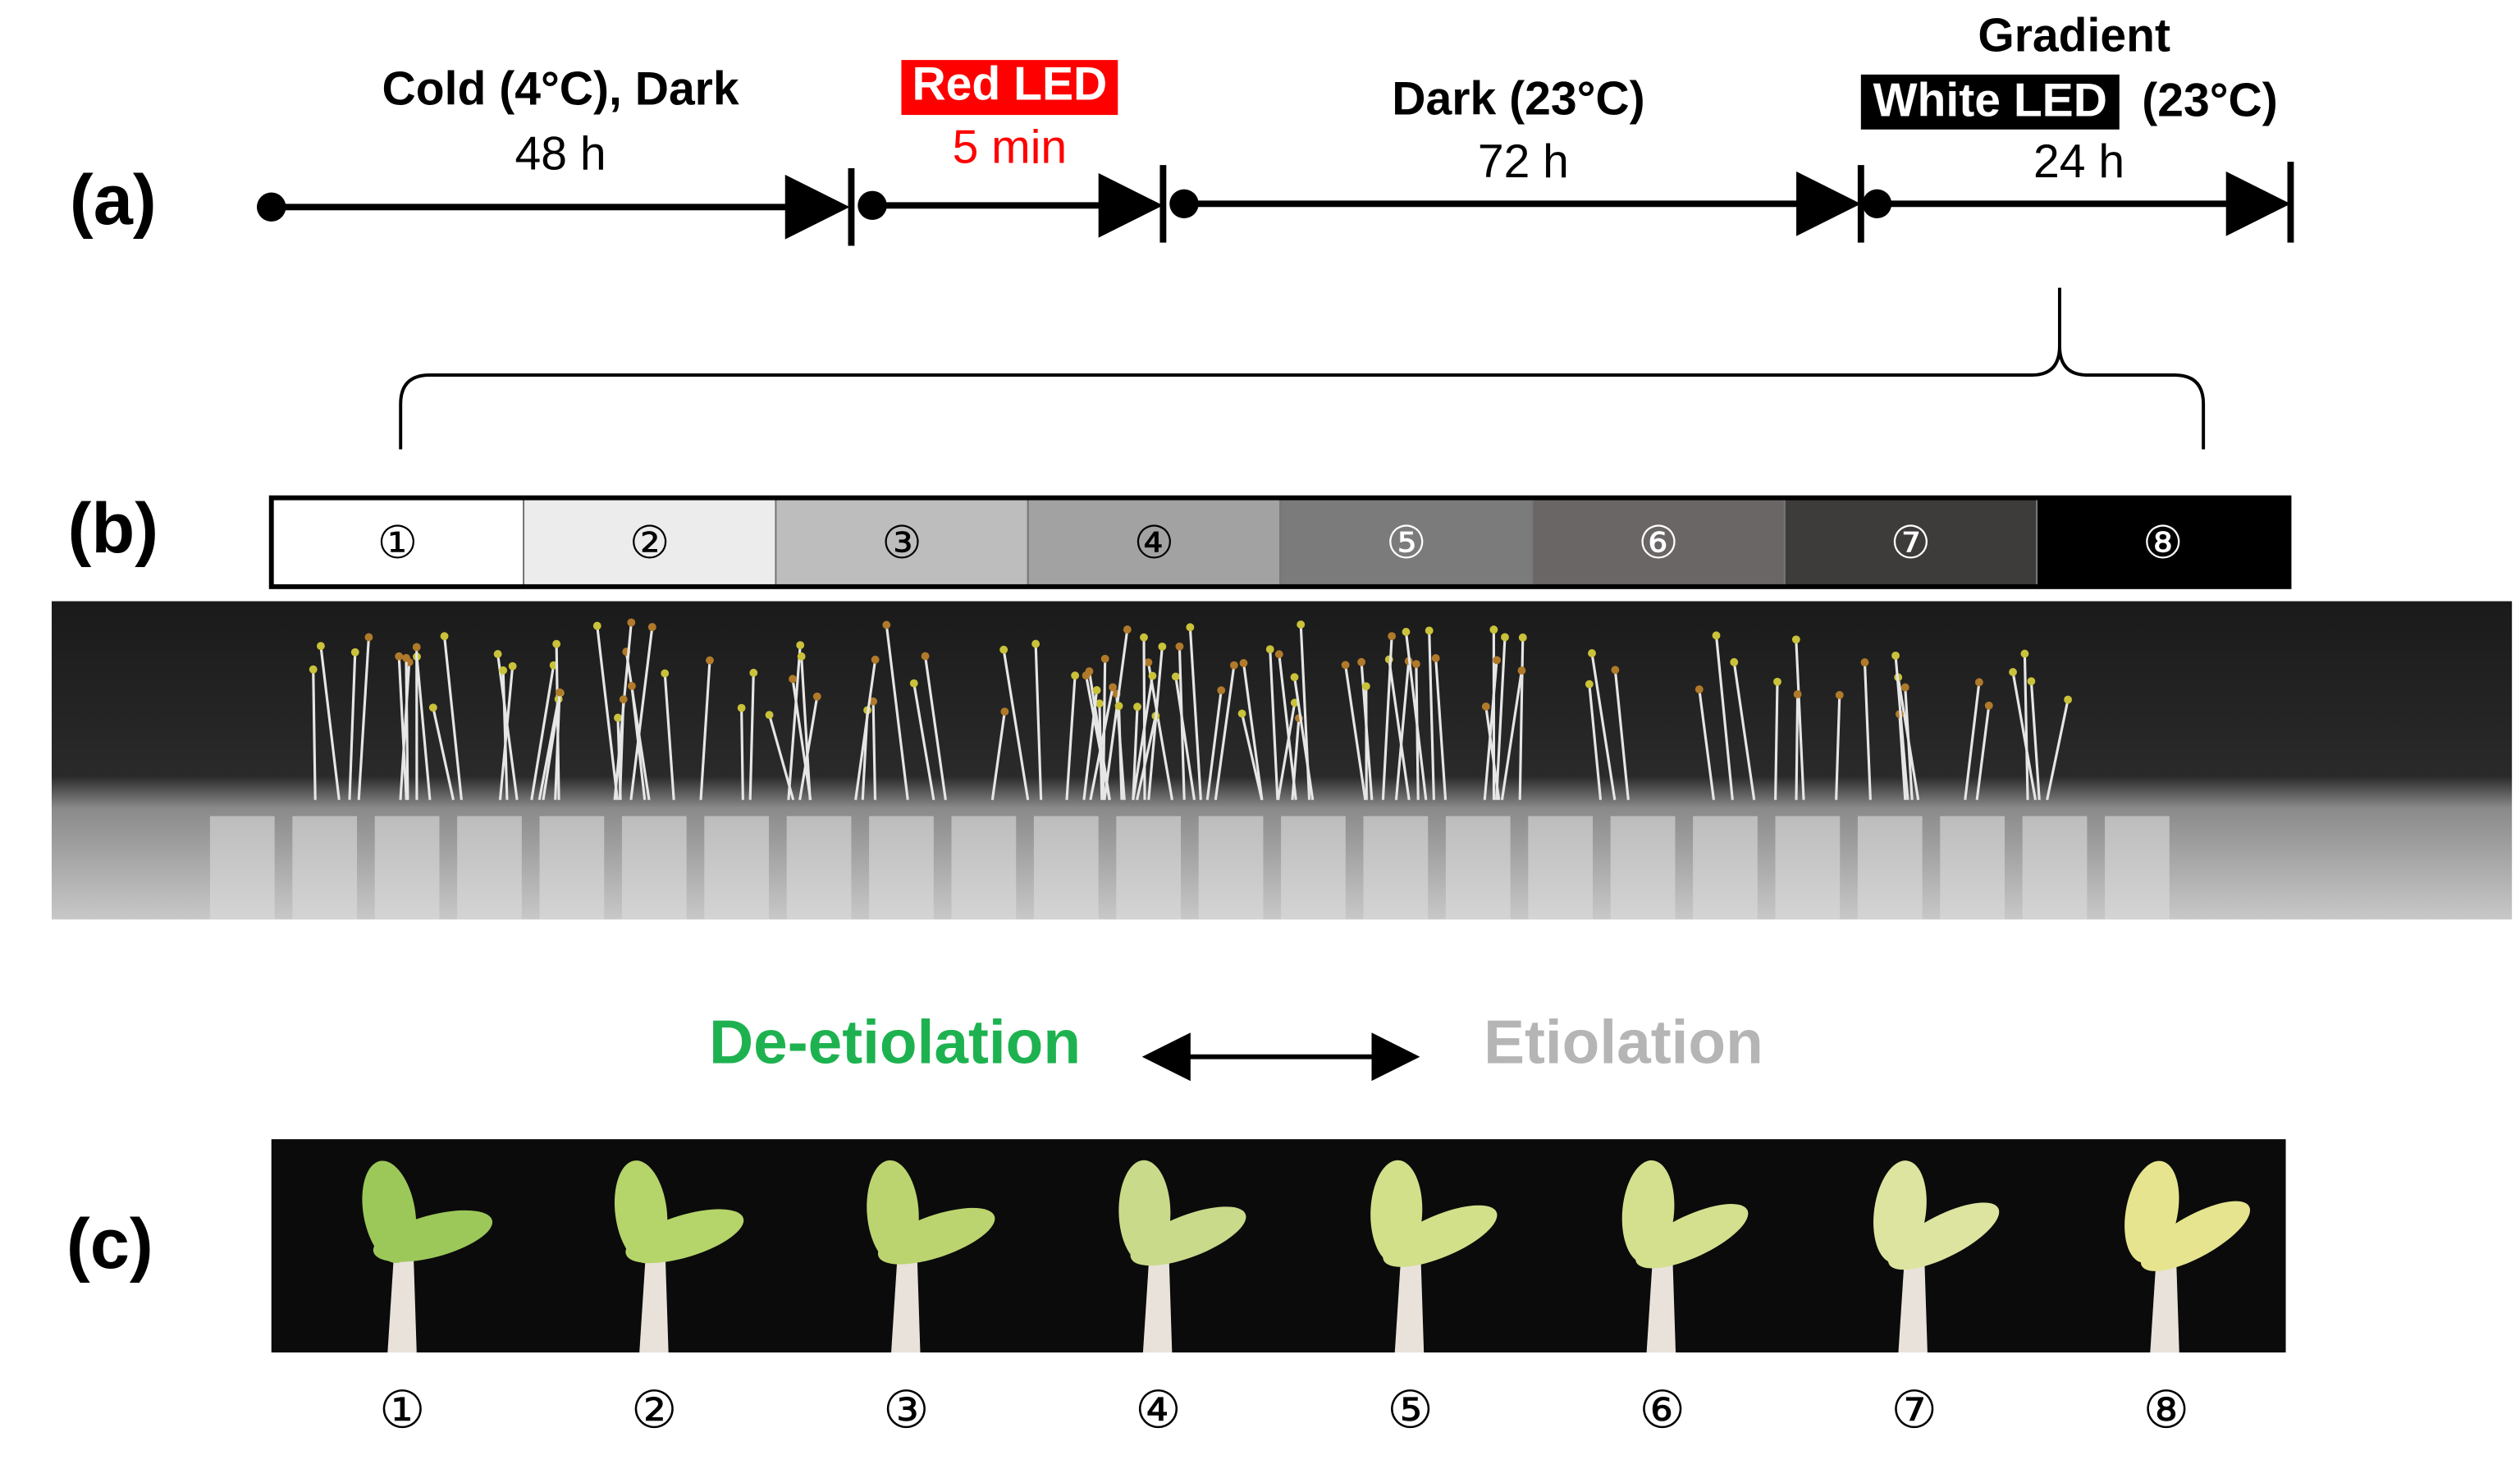 This screenshot has height=1469, width=2520. I want to click on brace, so click(1302, 368).